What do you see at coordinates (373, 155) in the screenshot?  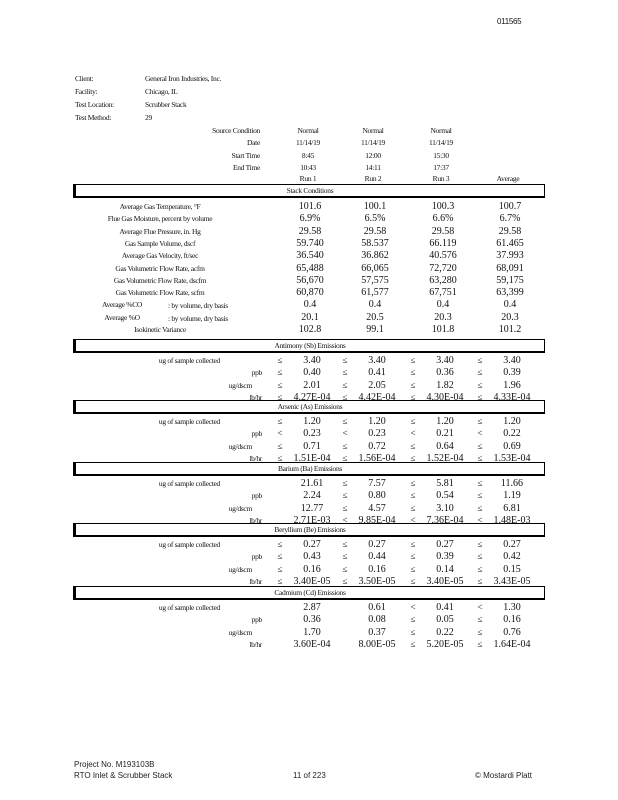 I see `run-info-value: 12:00` at bounding box center [373, 155].